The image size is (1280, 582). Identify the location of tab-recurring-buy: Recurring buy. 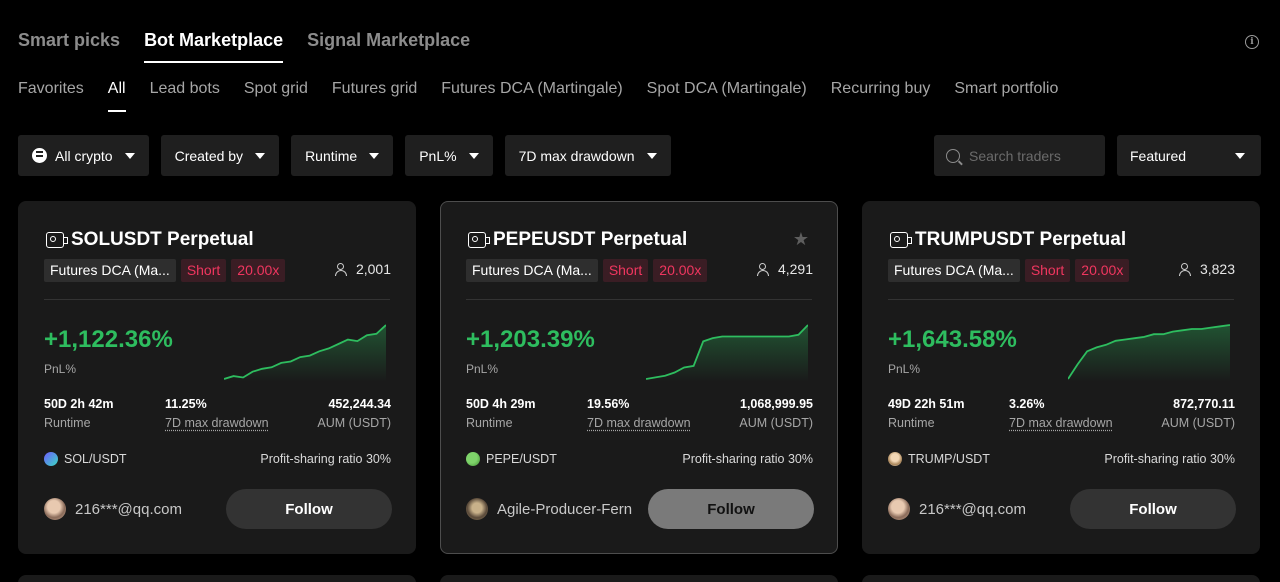
(880, 88).